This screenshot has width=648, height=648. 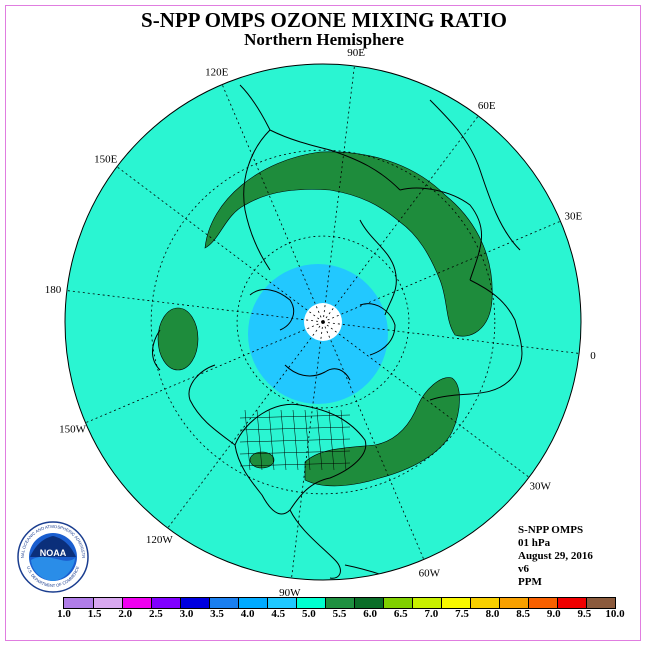 What do you see at coordinates (125, 614) in the screenshot?
I see `color-scale-label: 2.0` at bounding box center [125, 614].